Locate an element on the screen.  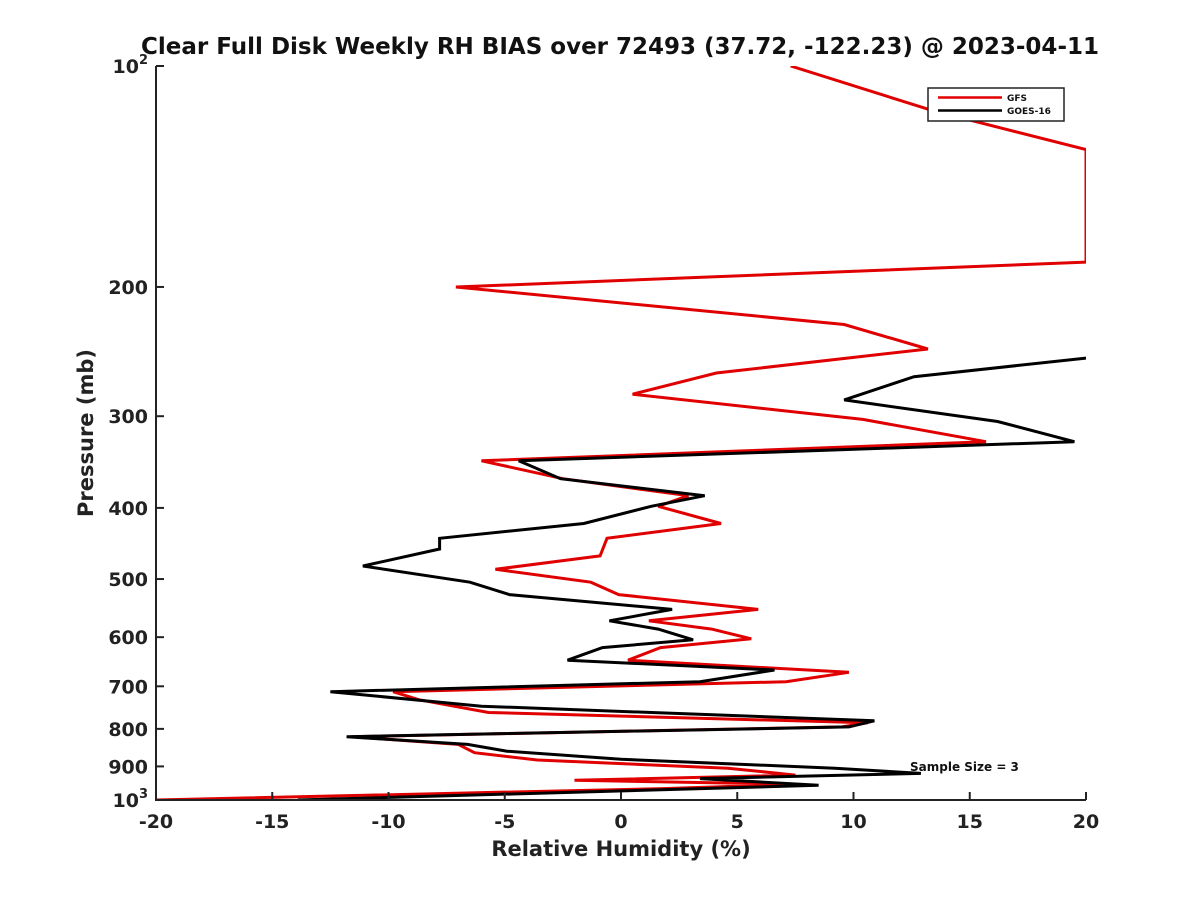
y-tick-label: 400 is located at coordinates (128, 509).